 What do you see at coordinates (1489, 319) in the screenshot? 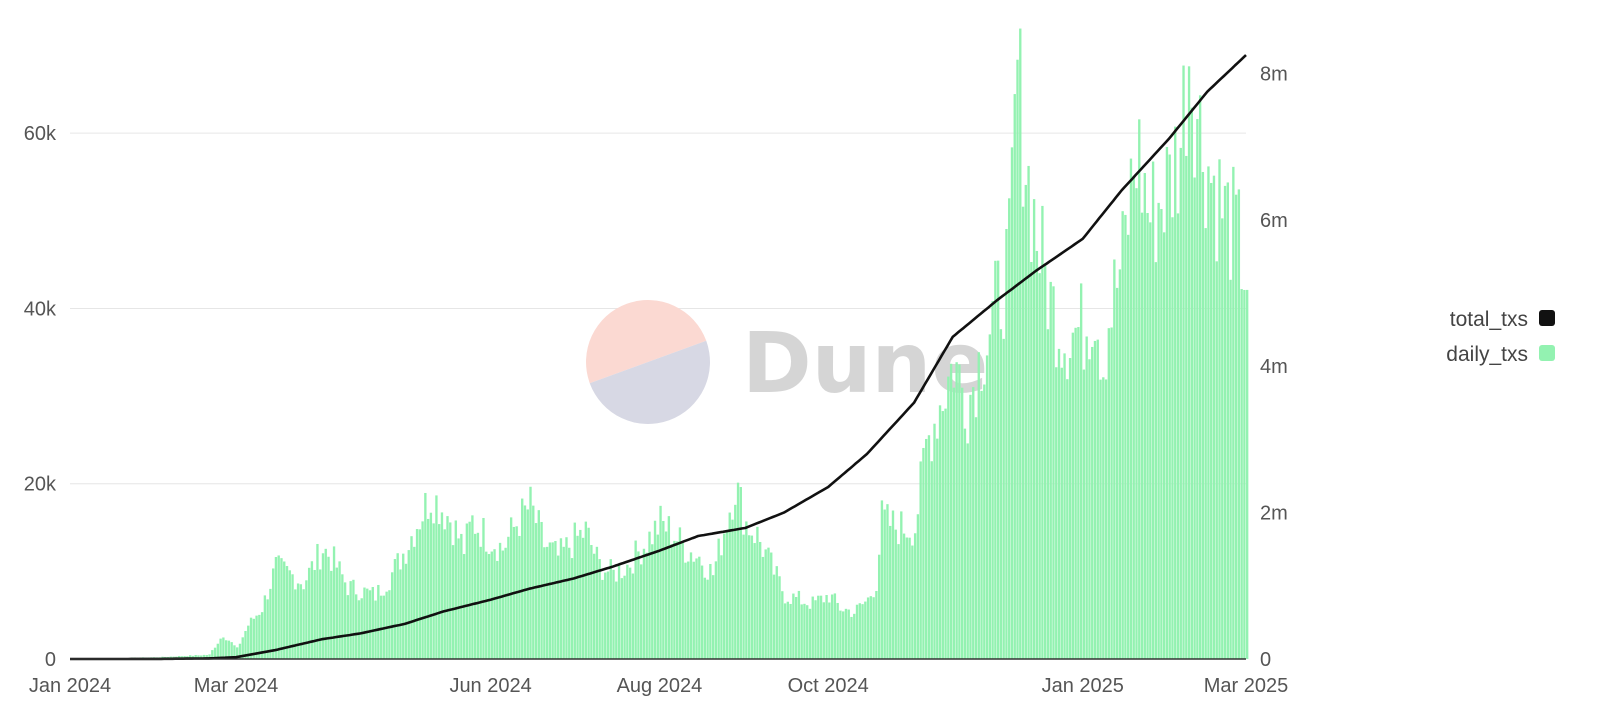
I see `legend-label-total-txs: total_txs` at bounding box center [1489, 319].